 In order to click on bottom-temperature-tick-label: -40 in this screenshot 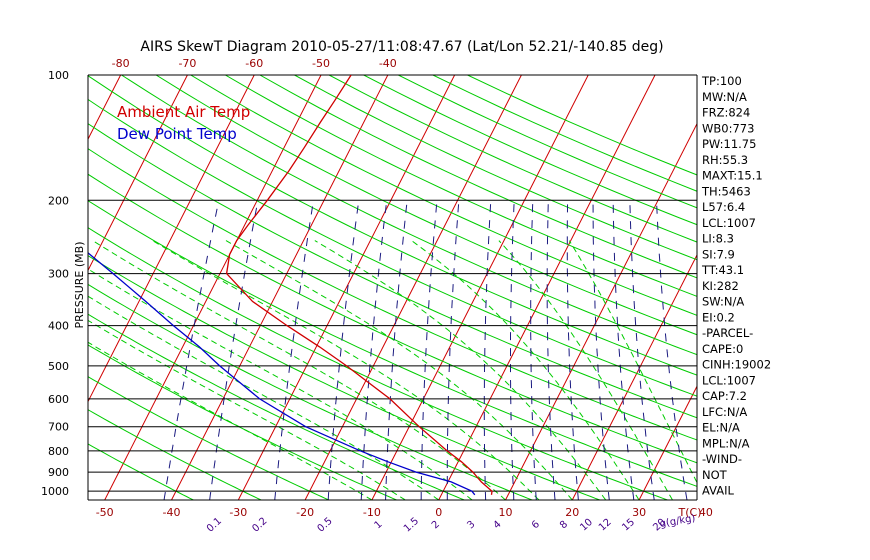, I will do `click(172, 512)`.